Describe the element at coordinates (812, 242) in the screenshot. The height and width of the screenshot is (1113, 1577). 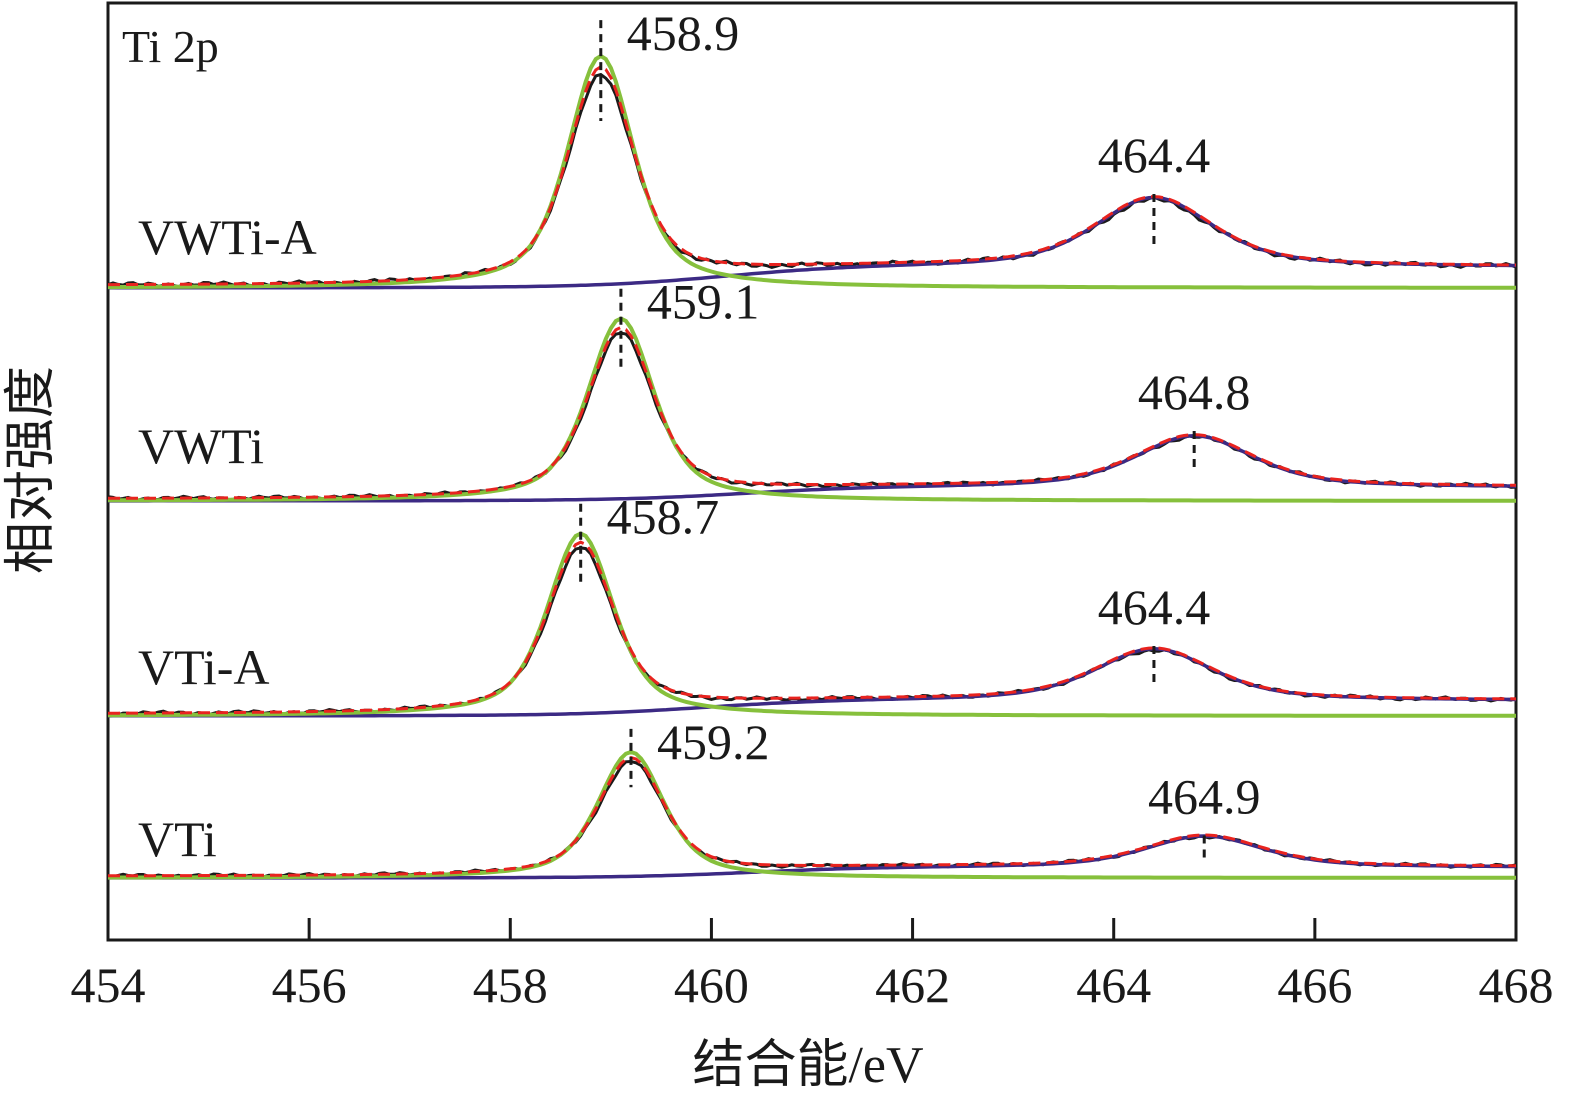
I see `ti-2p1-fit-curve-vwti-a` at that location.